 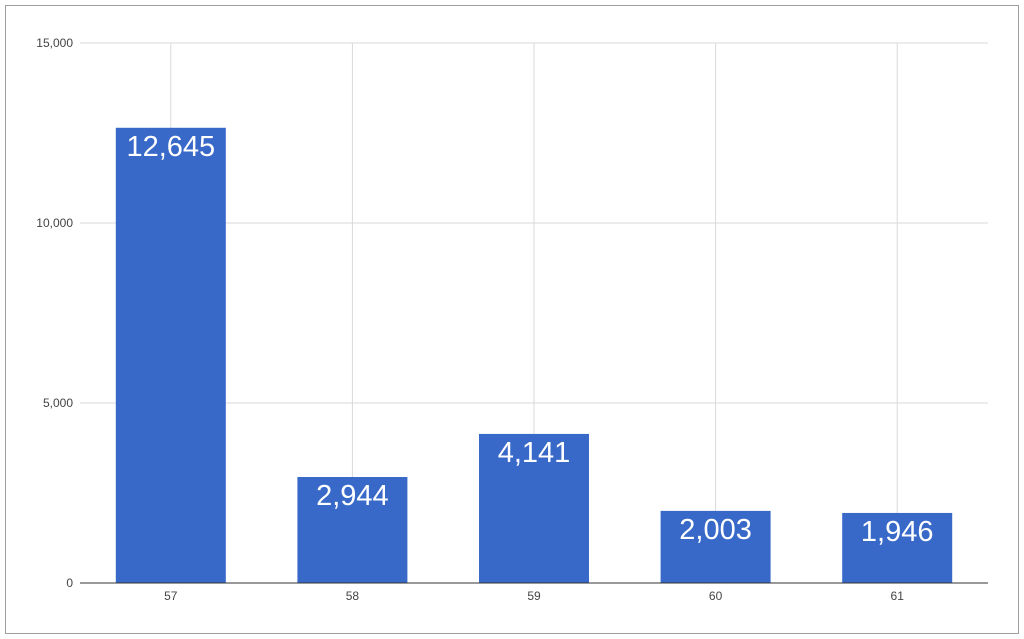 I want to click on x-tick-label: 58, so click(x=353, y=596).